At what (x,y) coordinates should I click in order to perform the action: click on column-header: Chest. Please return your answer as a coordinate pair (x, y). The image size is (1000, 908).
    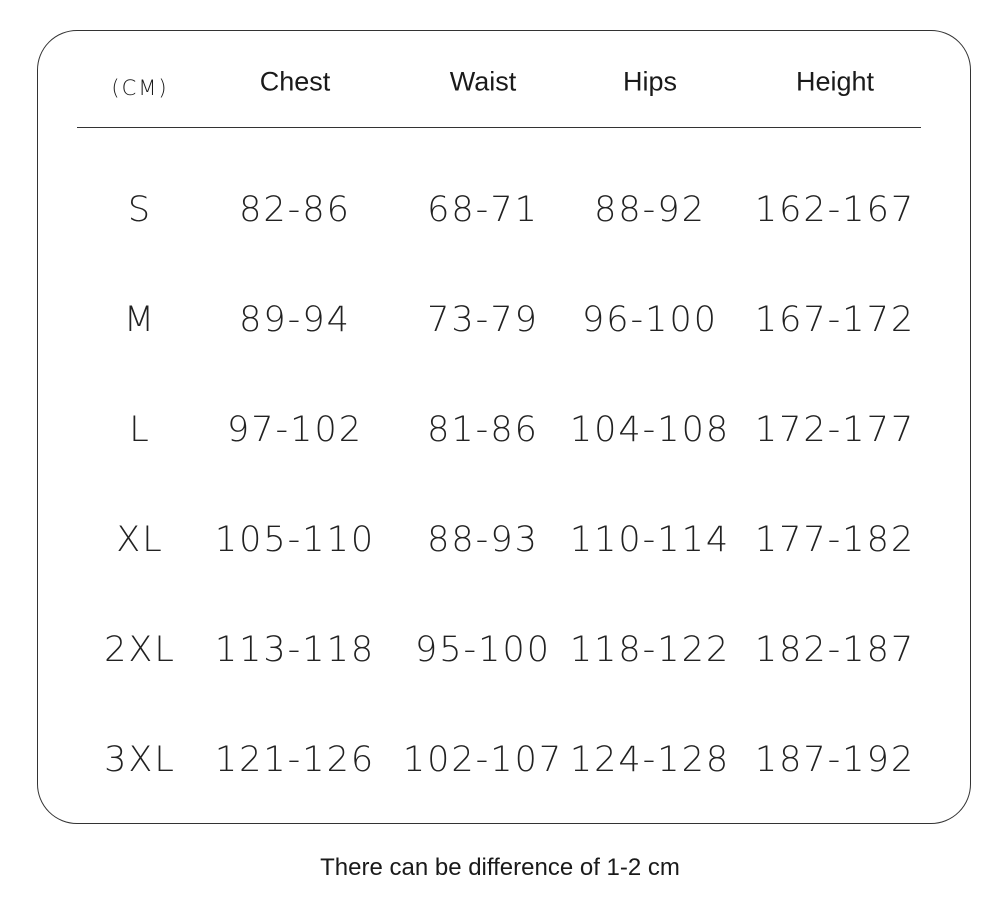
    Looking at the image, I should click on (295, 81).